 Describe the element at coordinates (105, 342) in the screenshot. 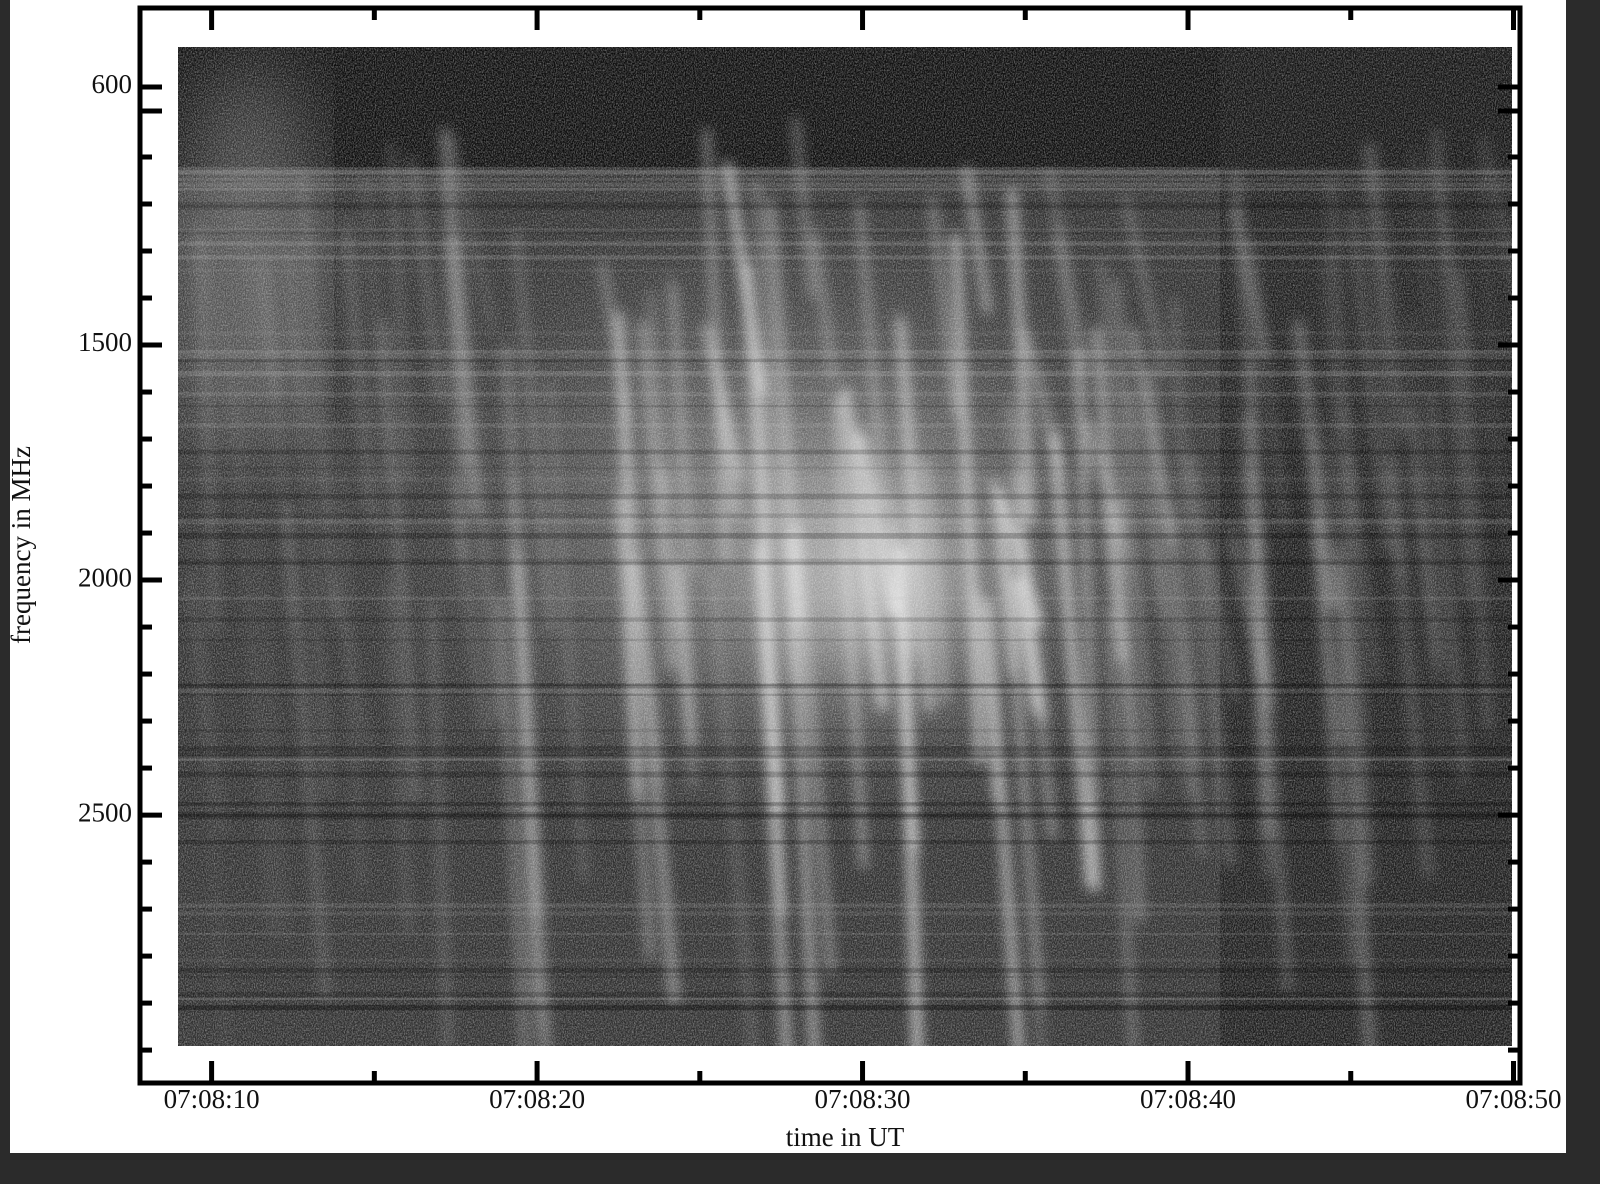

I see `y-tick-label: 1500` at that location.